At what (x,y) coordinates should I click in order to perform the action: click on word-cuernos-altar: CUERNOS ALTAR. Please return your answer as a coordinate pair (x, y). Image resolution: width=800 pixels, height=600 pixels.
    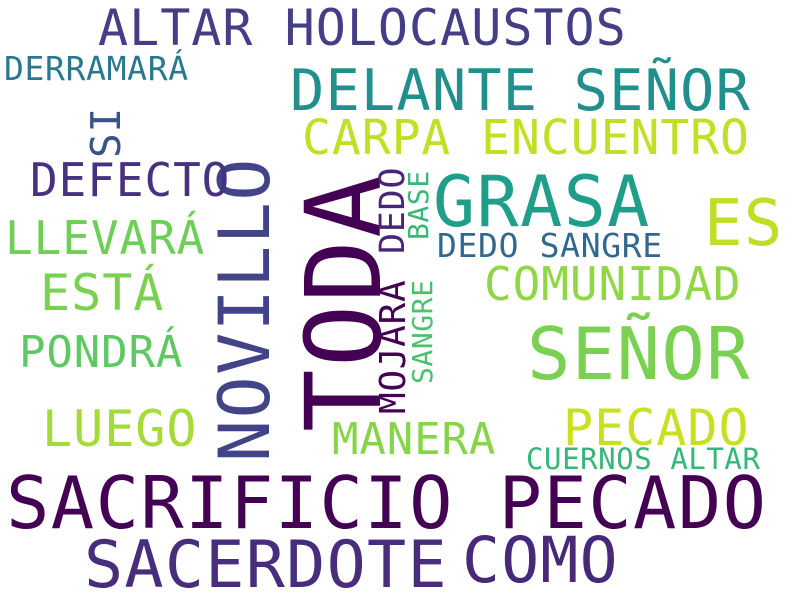
    Looking at the image, I should click on (643, 459).